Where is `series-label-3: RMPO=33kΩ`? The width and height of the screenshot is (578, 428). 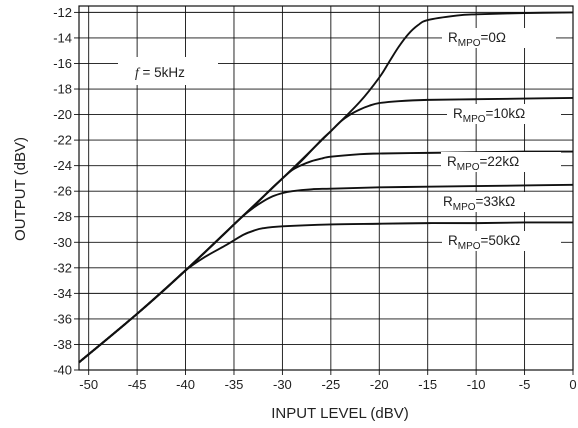
series-label-3: RMPO=33kΩ is located at coordinates (479, 203).